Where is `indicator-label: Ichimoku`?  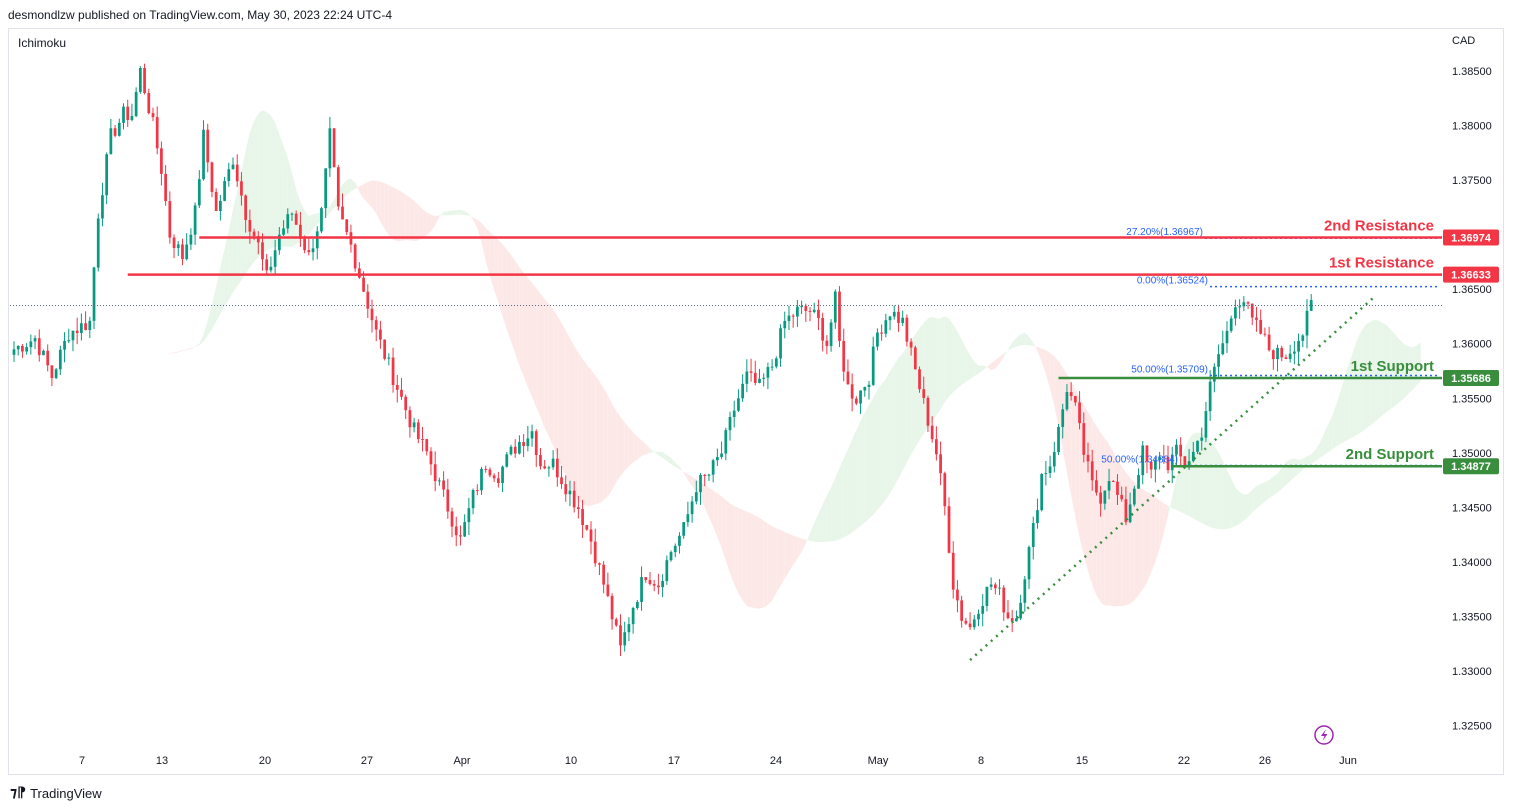 indicator-label: Ichimoku is located at coordinates (42, 43).